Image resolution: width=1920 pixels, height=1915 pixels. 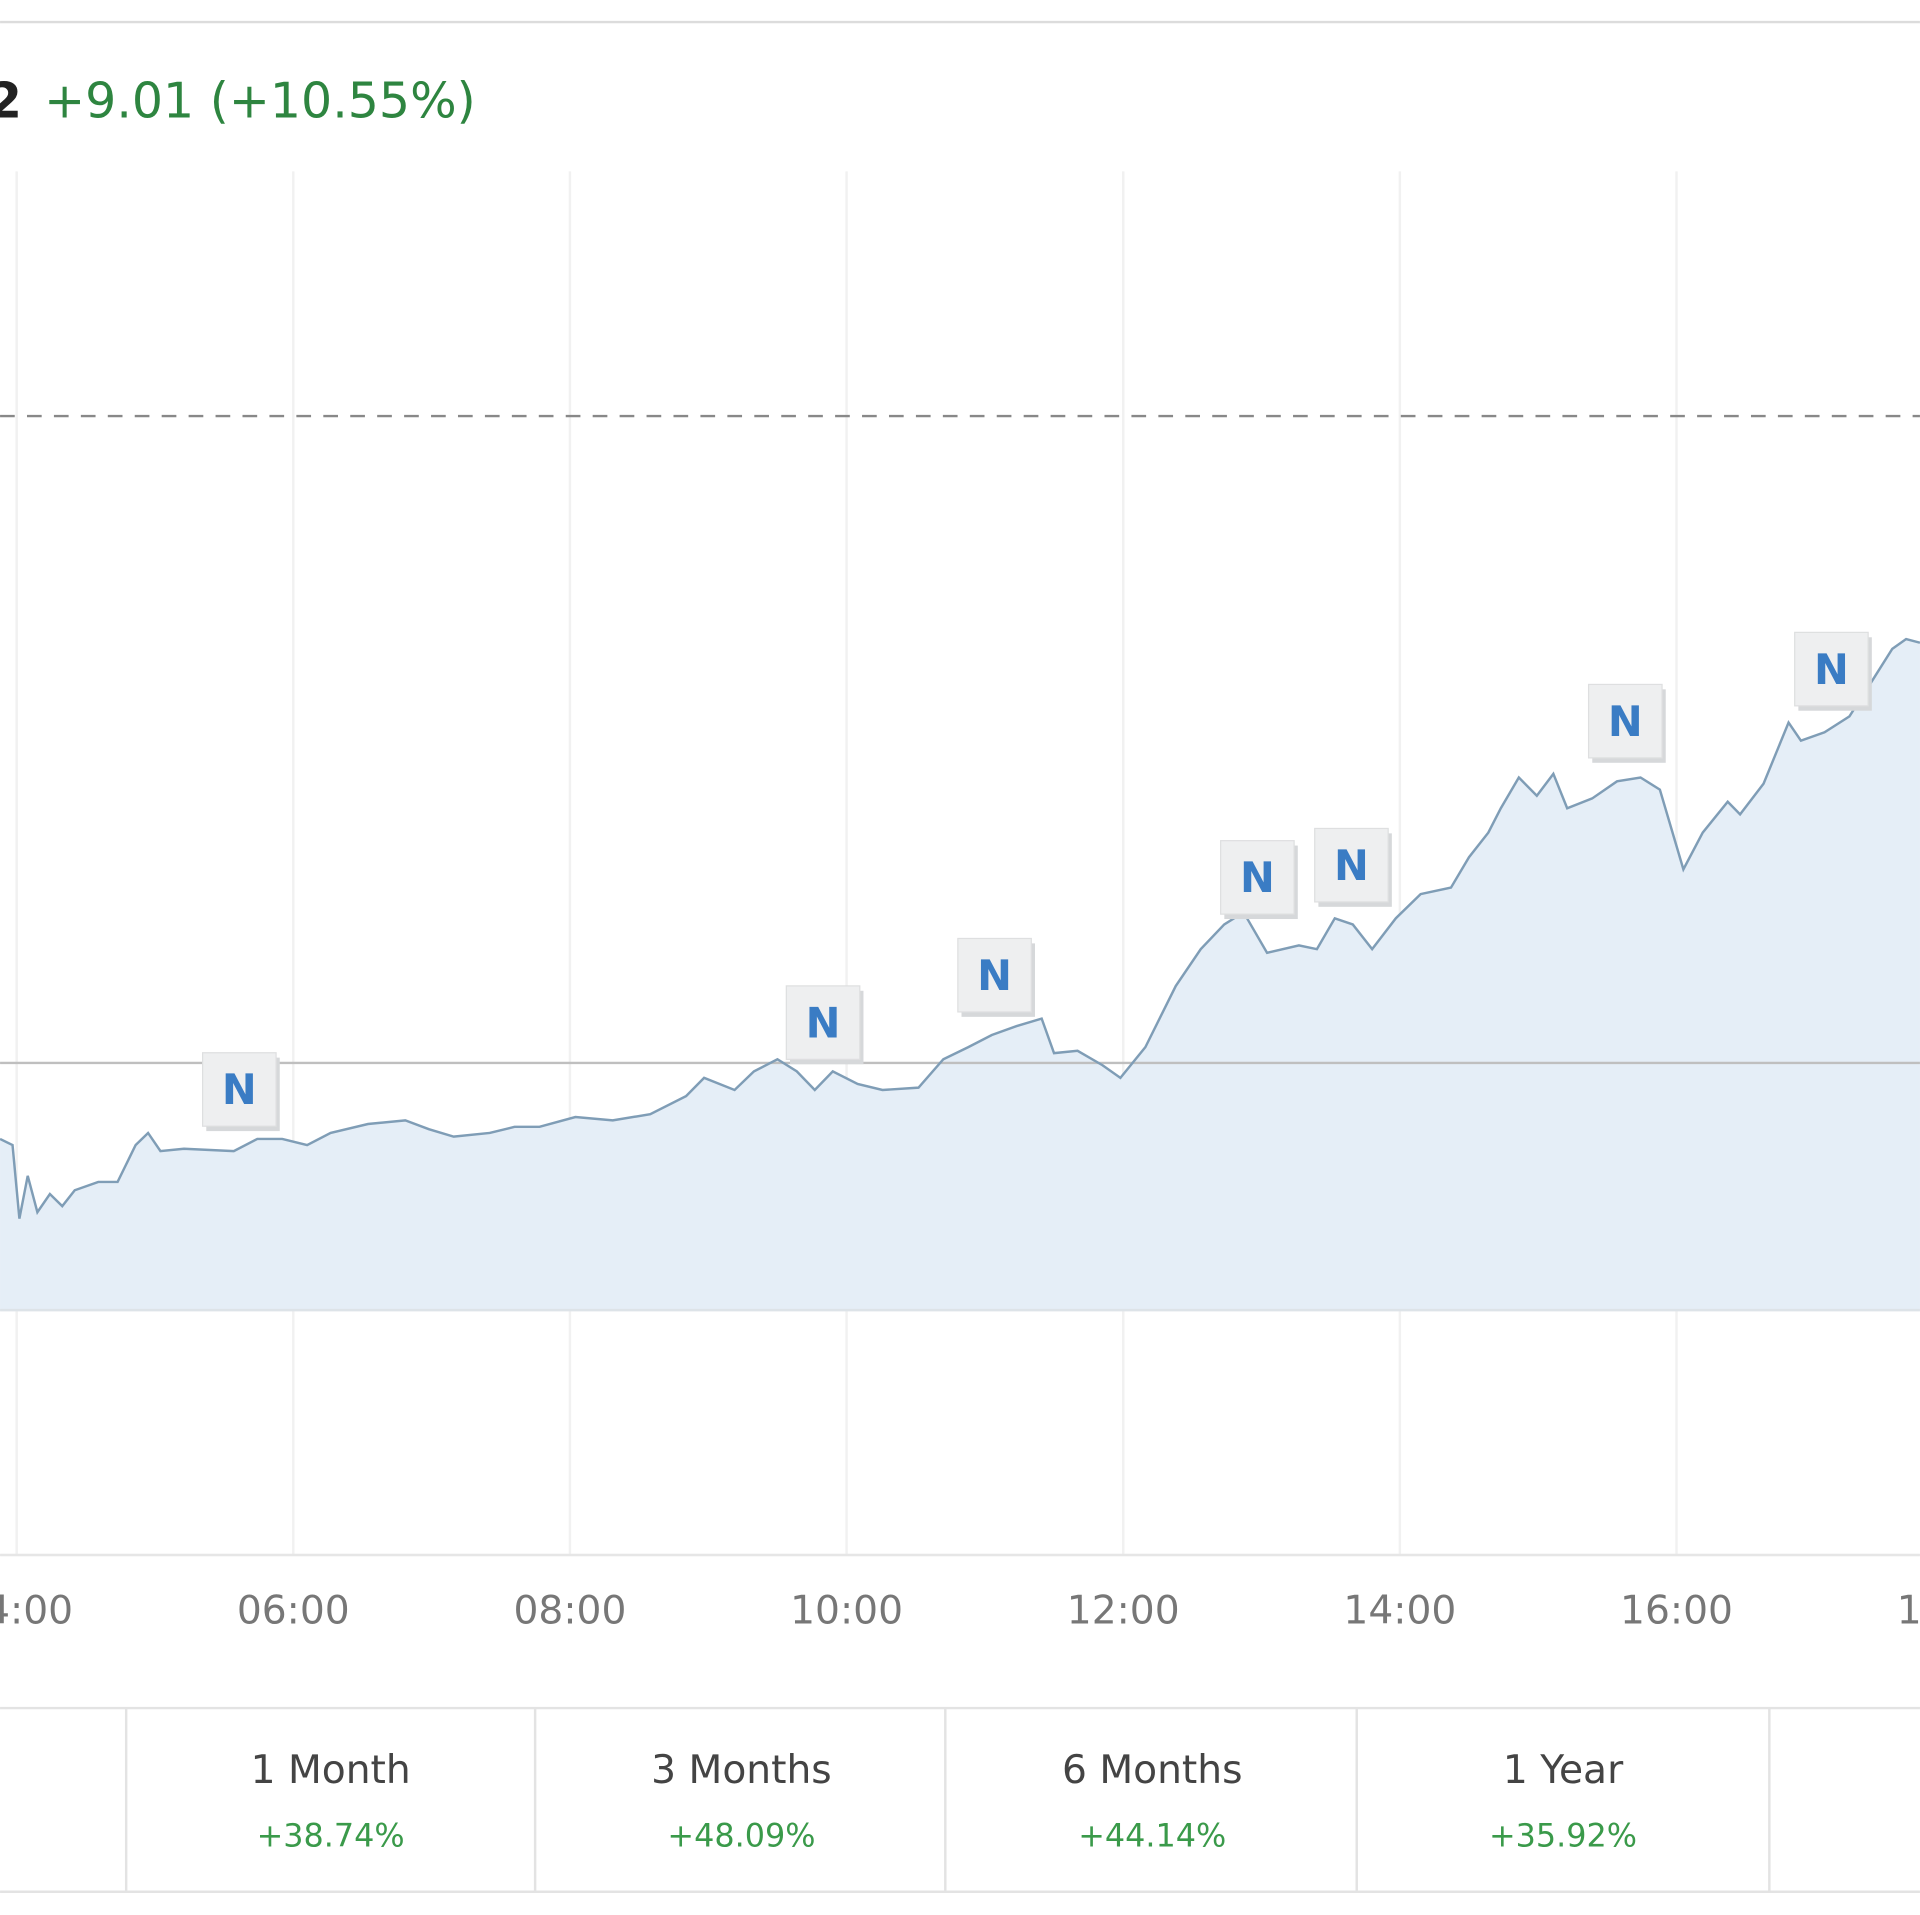 What do you see at coordinates (11, 101) in the screenshot?
I see `price: 2` at bounding box center [11, 101].